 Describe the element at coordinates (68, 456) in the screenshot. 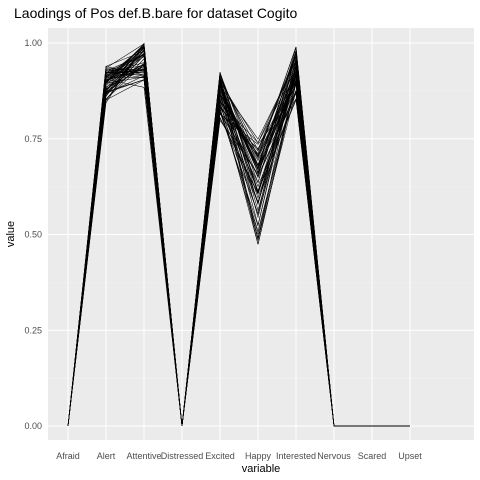

I see `x-tick-label: Afraid` at that location.